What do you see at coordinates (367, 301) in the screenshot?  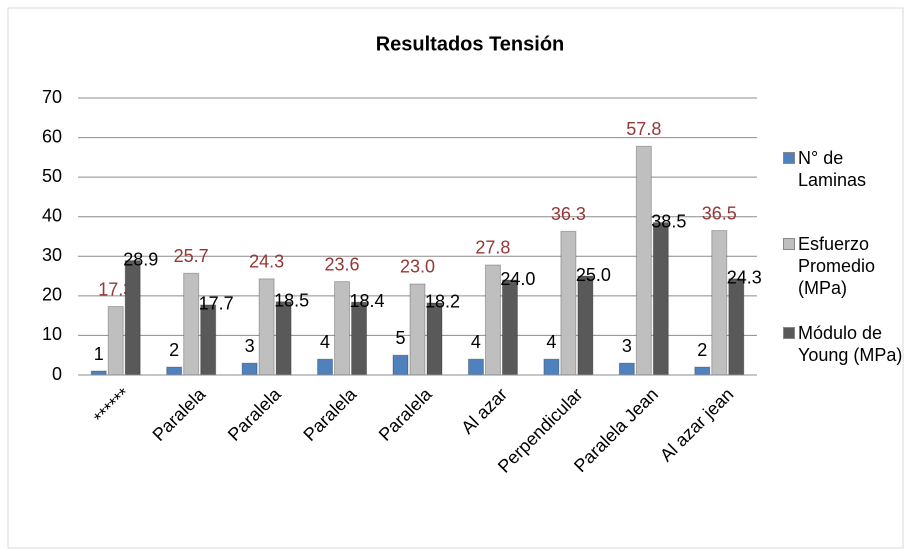 I see `data-label: 18.4` at bounding box center [367, 301].